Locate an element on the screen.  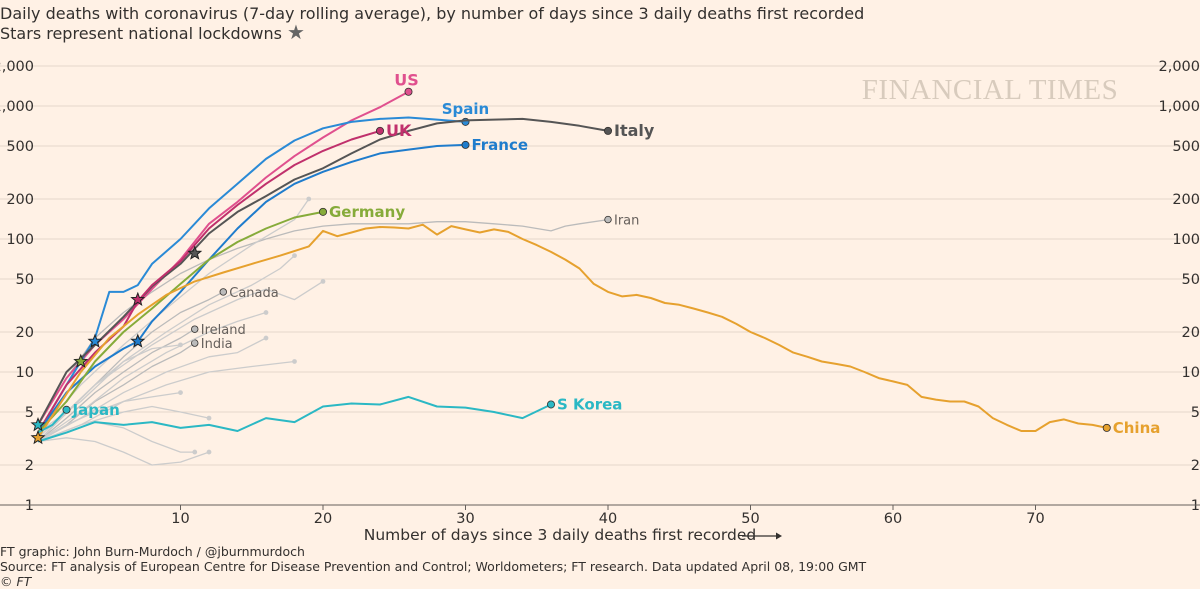
y-tick-label-right: 20 is located at coordinates (1191, 333).